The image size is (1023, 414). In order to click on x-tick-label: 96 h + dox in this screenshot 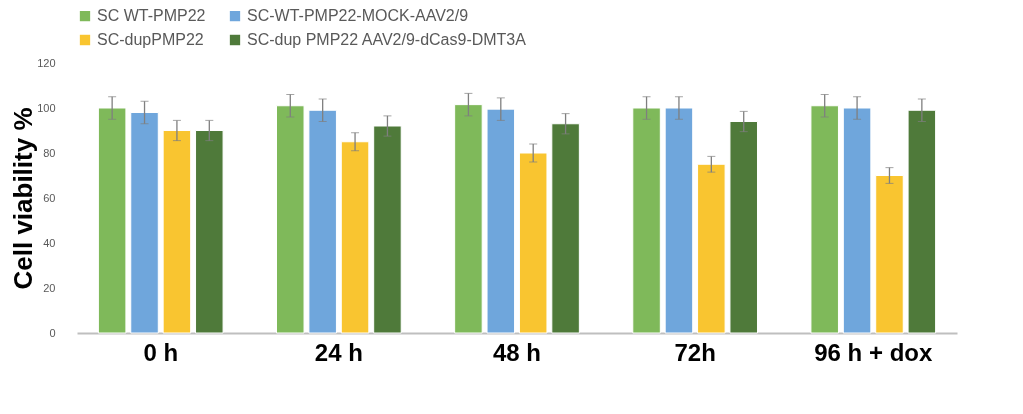, I will do `click(873, 352)`.